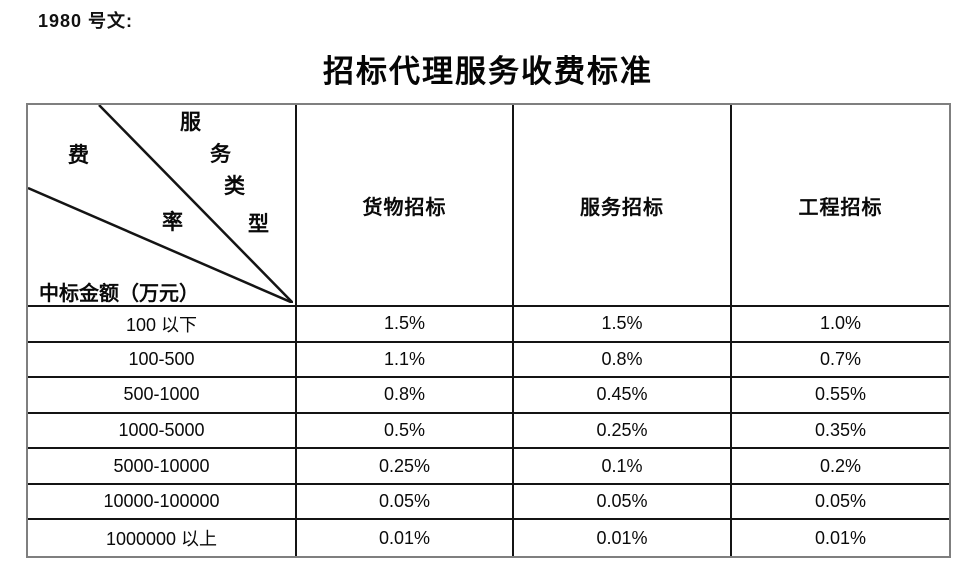 The image size is (976, 581). What do you see at coordinates (162, 325) in the screenshot?
I see `row-range-cell: 100 以下` at bounding box center [162, 325].